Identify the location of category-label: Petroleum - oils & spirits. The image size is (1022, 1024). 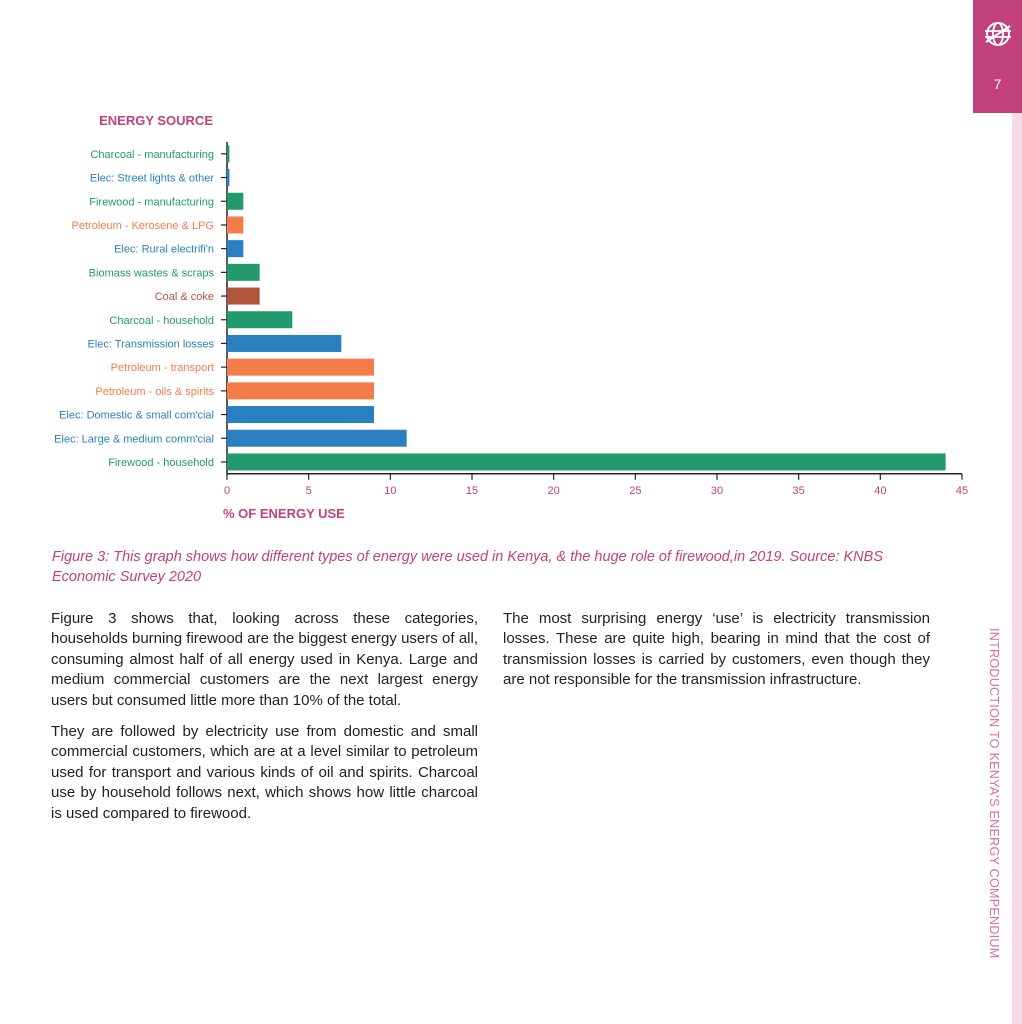
(154, 392).